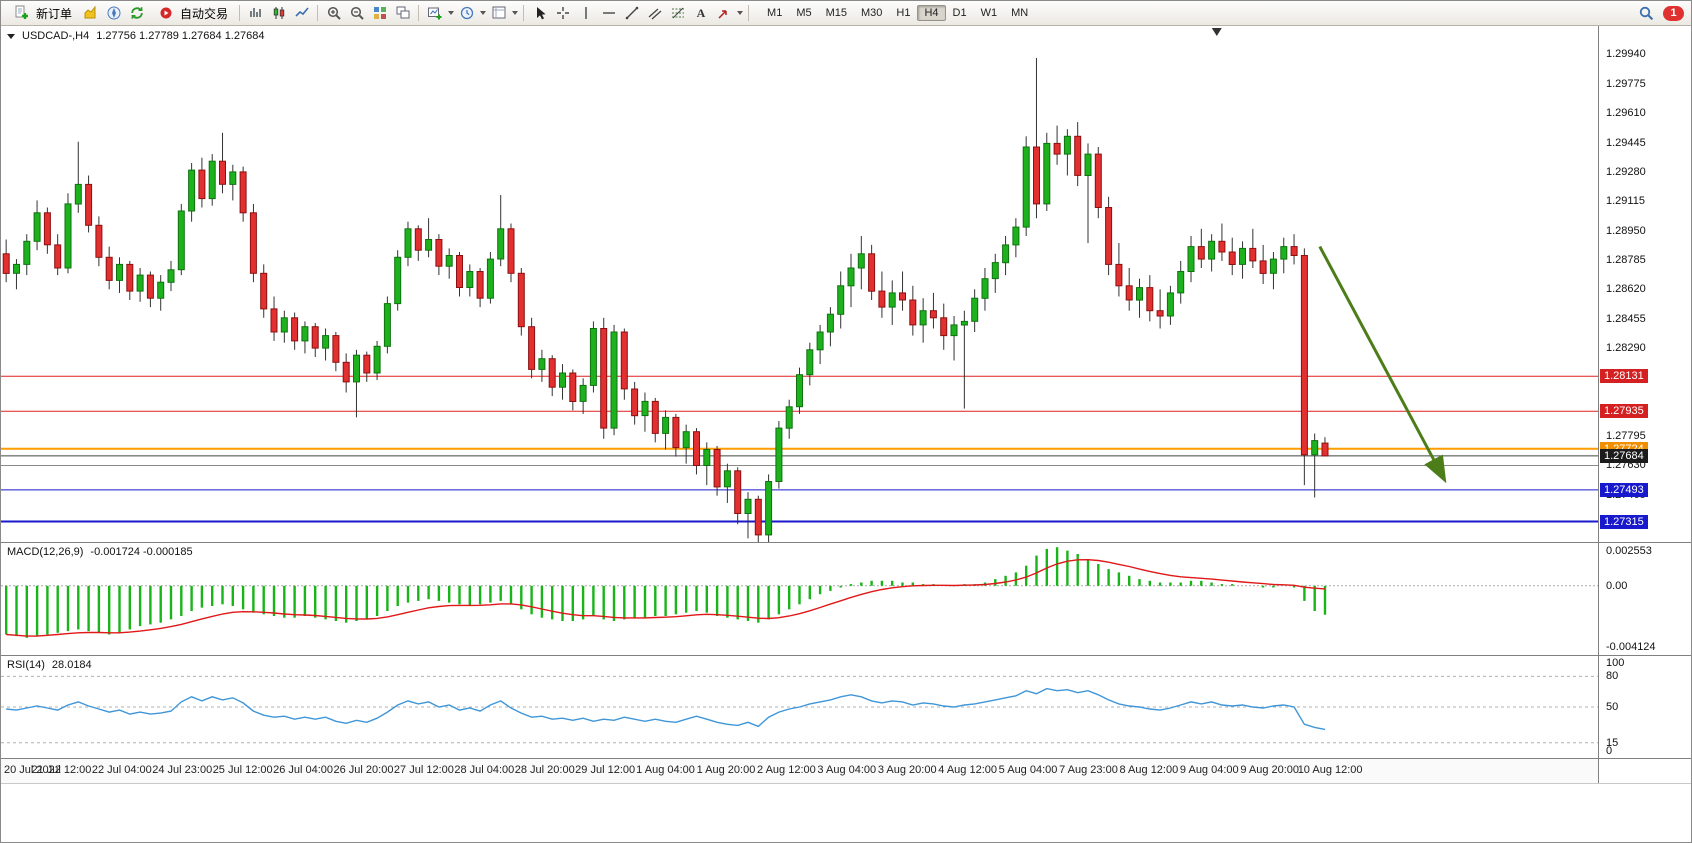 The image size is (1692, 843). What do you see at coordinates (931, 13) in the screenshot?
I see `timeframe-h4-button: H4` at bounding box center [931, 13].